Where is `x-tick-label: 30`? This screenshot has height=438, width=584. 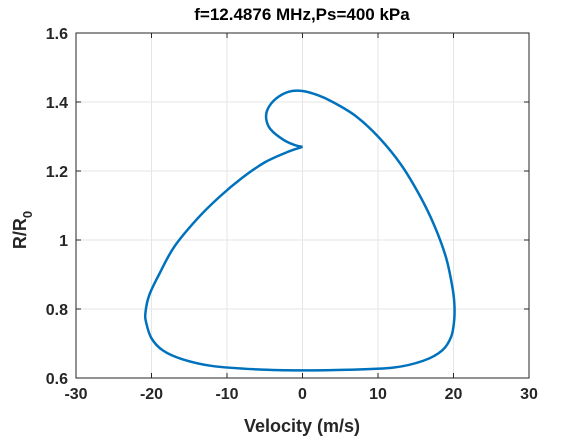
x-tick-label: 30 is located at coordinates (529, 394).